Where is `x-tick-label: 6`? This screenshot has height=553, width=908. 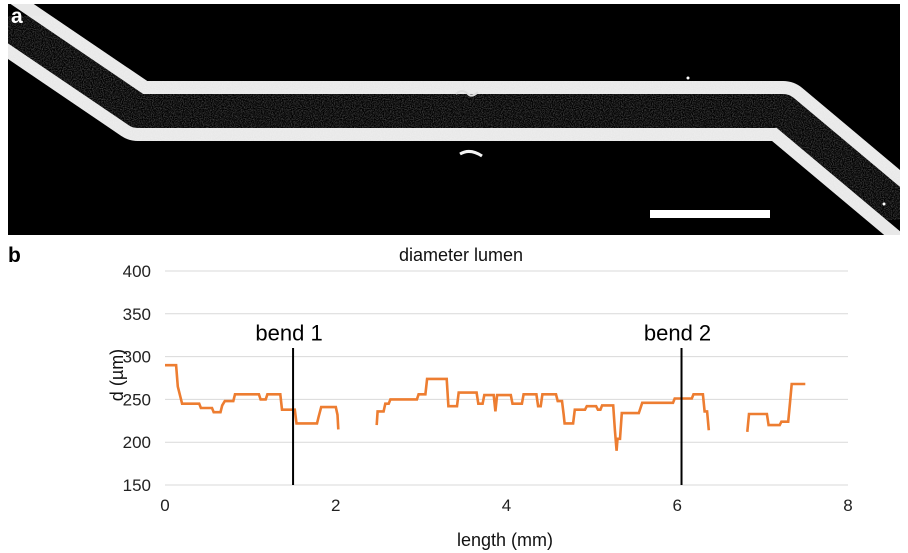 x-tick-label: 6 is located at coordinates (677, 505).